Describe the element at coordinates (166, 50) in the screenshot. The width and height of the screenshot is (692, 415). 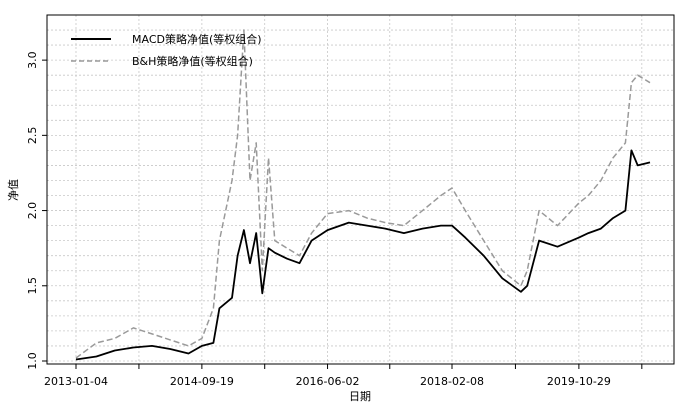
I see `legend: MACD策略净值(等权组合) B&H策略净值(等权组合)` at that location.